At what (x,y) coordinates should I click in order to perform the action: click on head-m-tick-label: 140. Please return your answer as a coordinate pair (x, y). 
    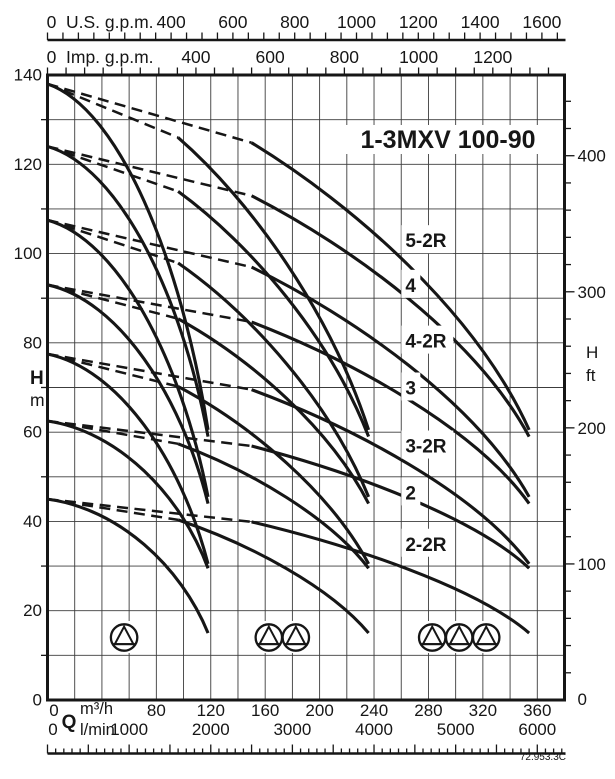
    Looking at the image, I should click on (28, 75).